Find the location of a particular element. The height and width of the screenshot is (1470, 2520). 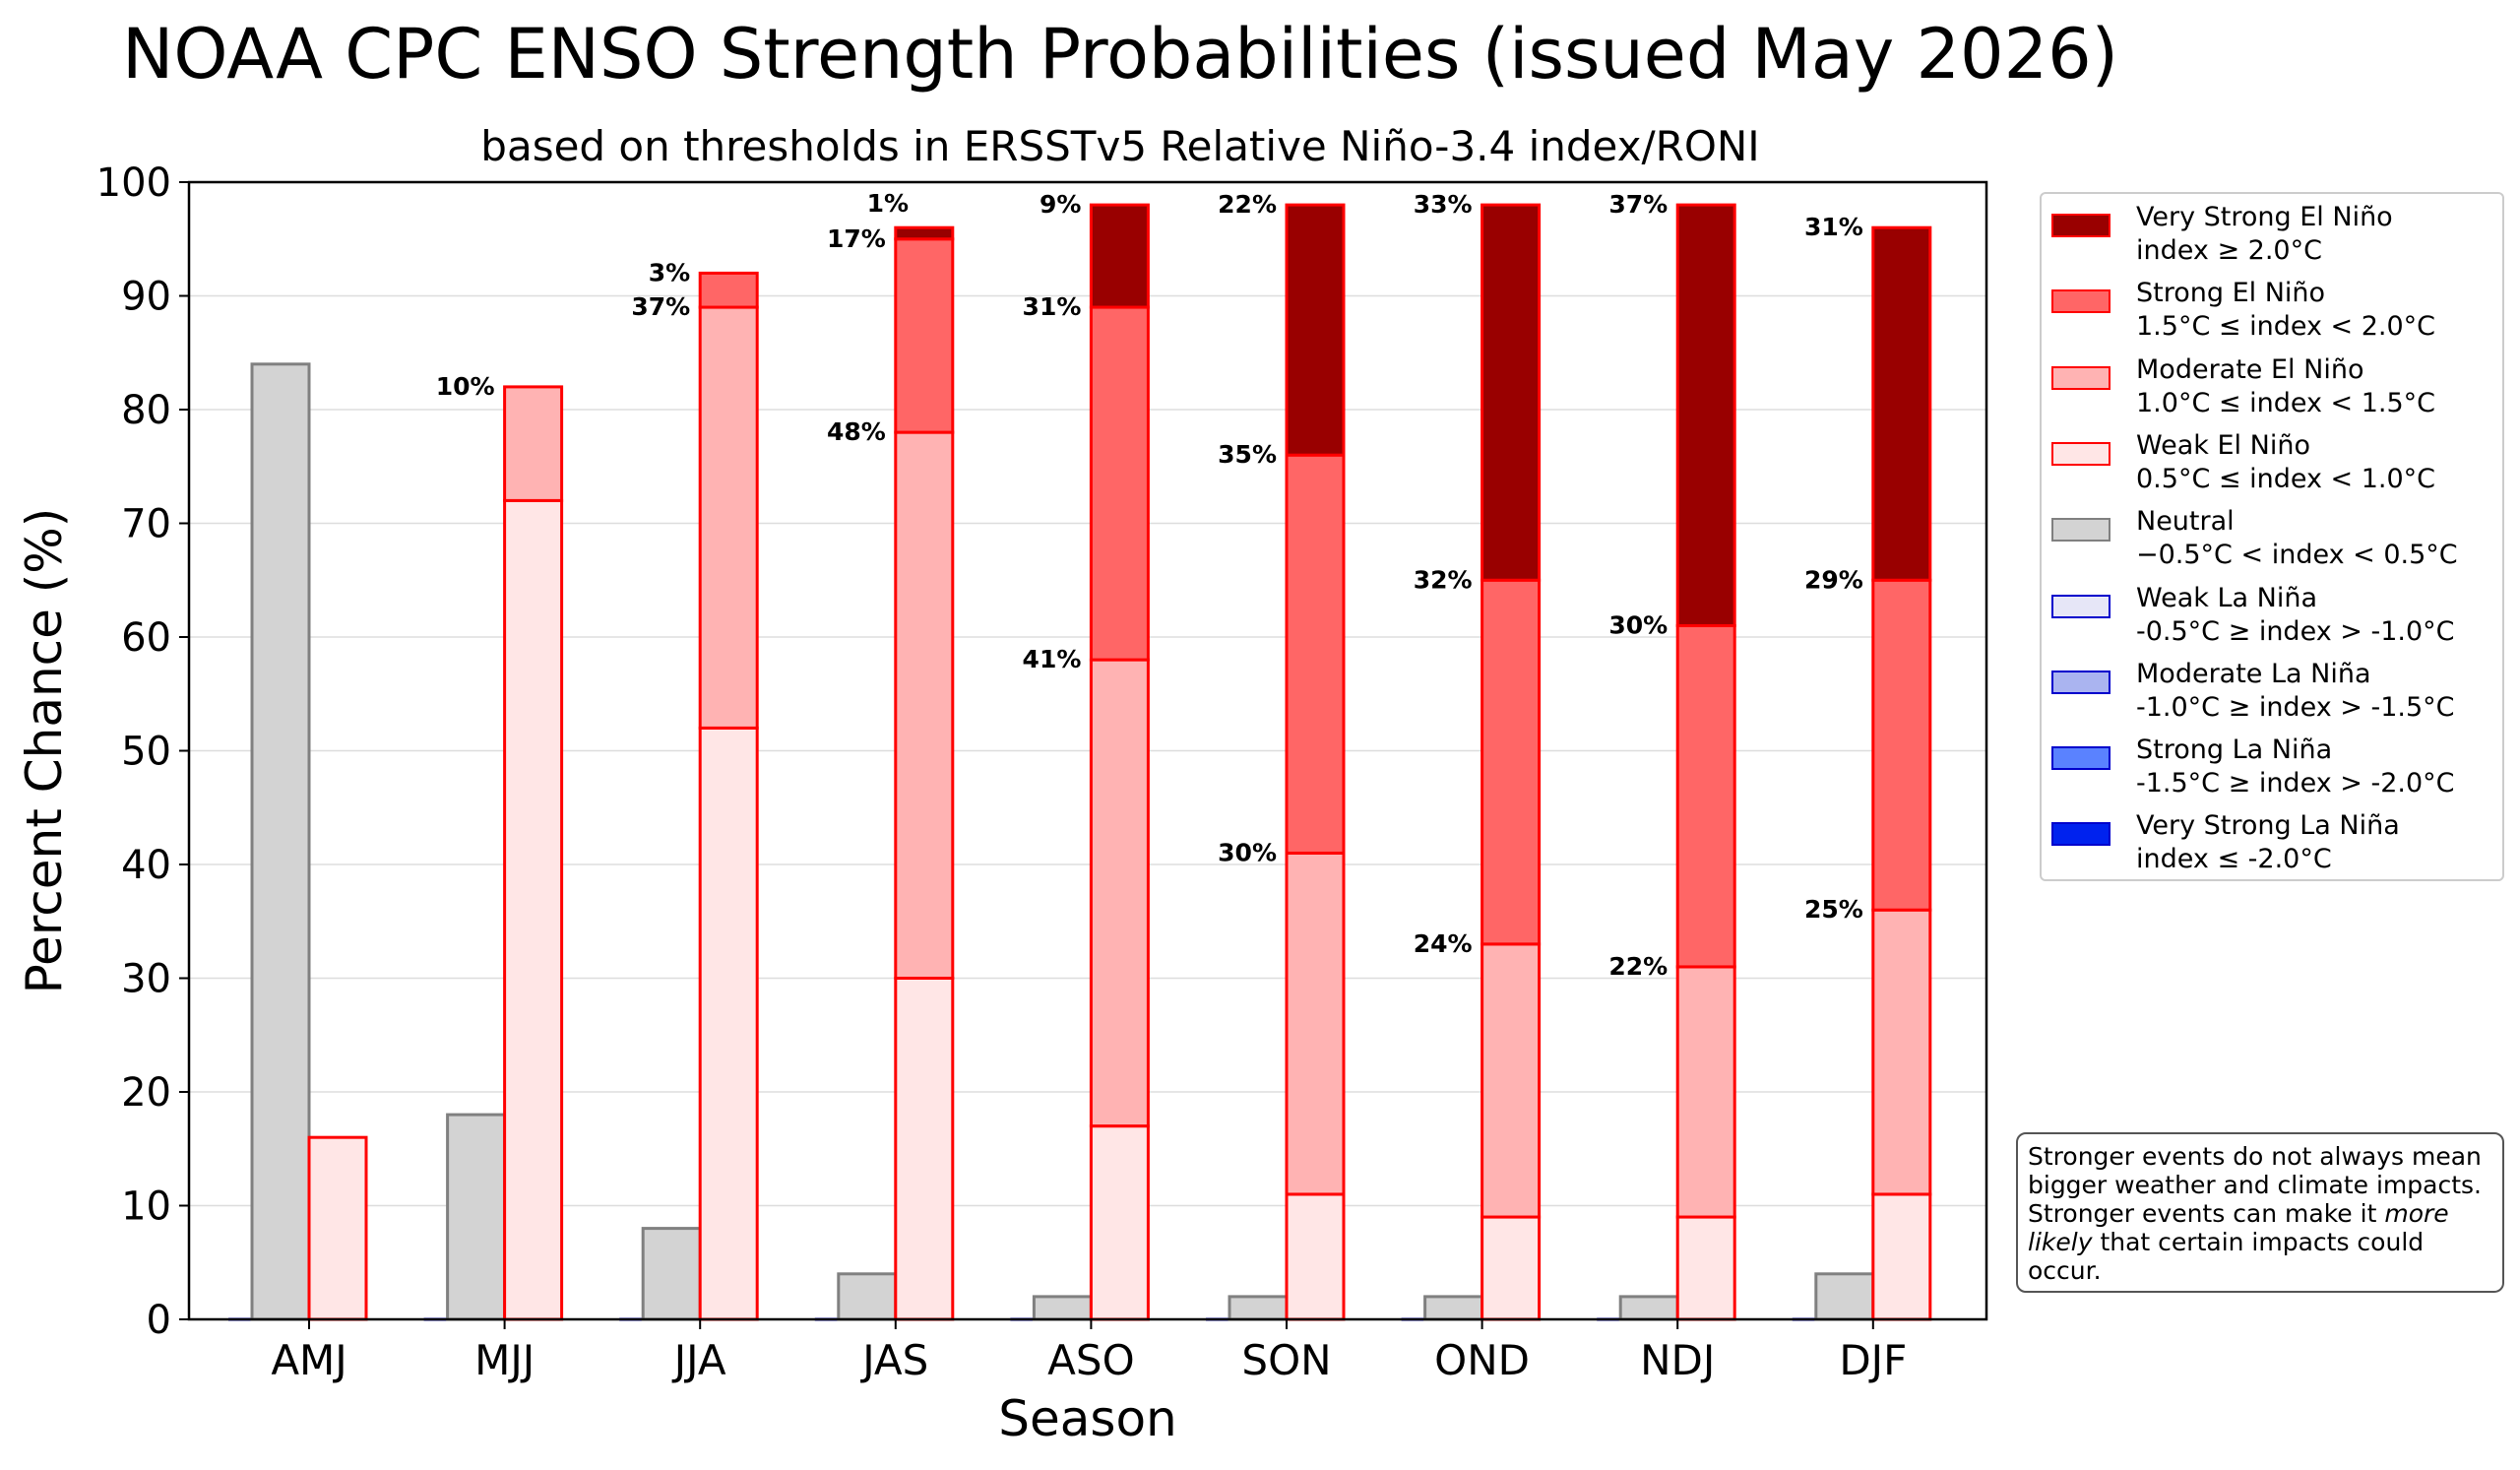

y-tick-label: 100 is located at coordinates (133, 183).